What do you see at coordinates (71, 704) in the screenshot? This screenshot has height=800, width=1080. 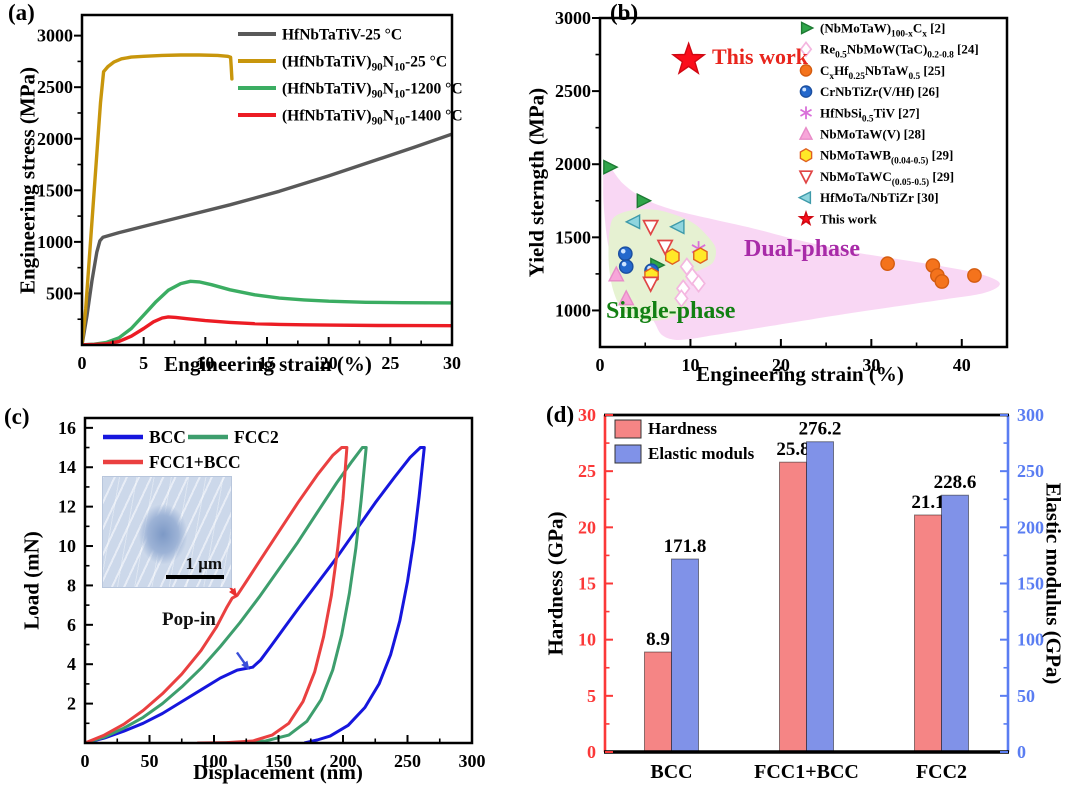 I see `tick-label: 2` at bounding box center [71, 704].